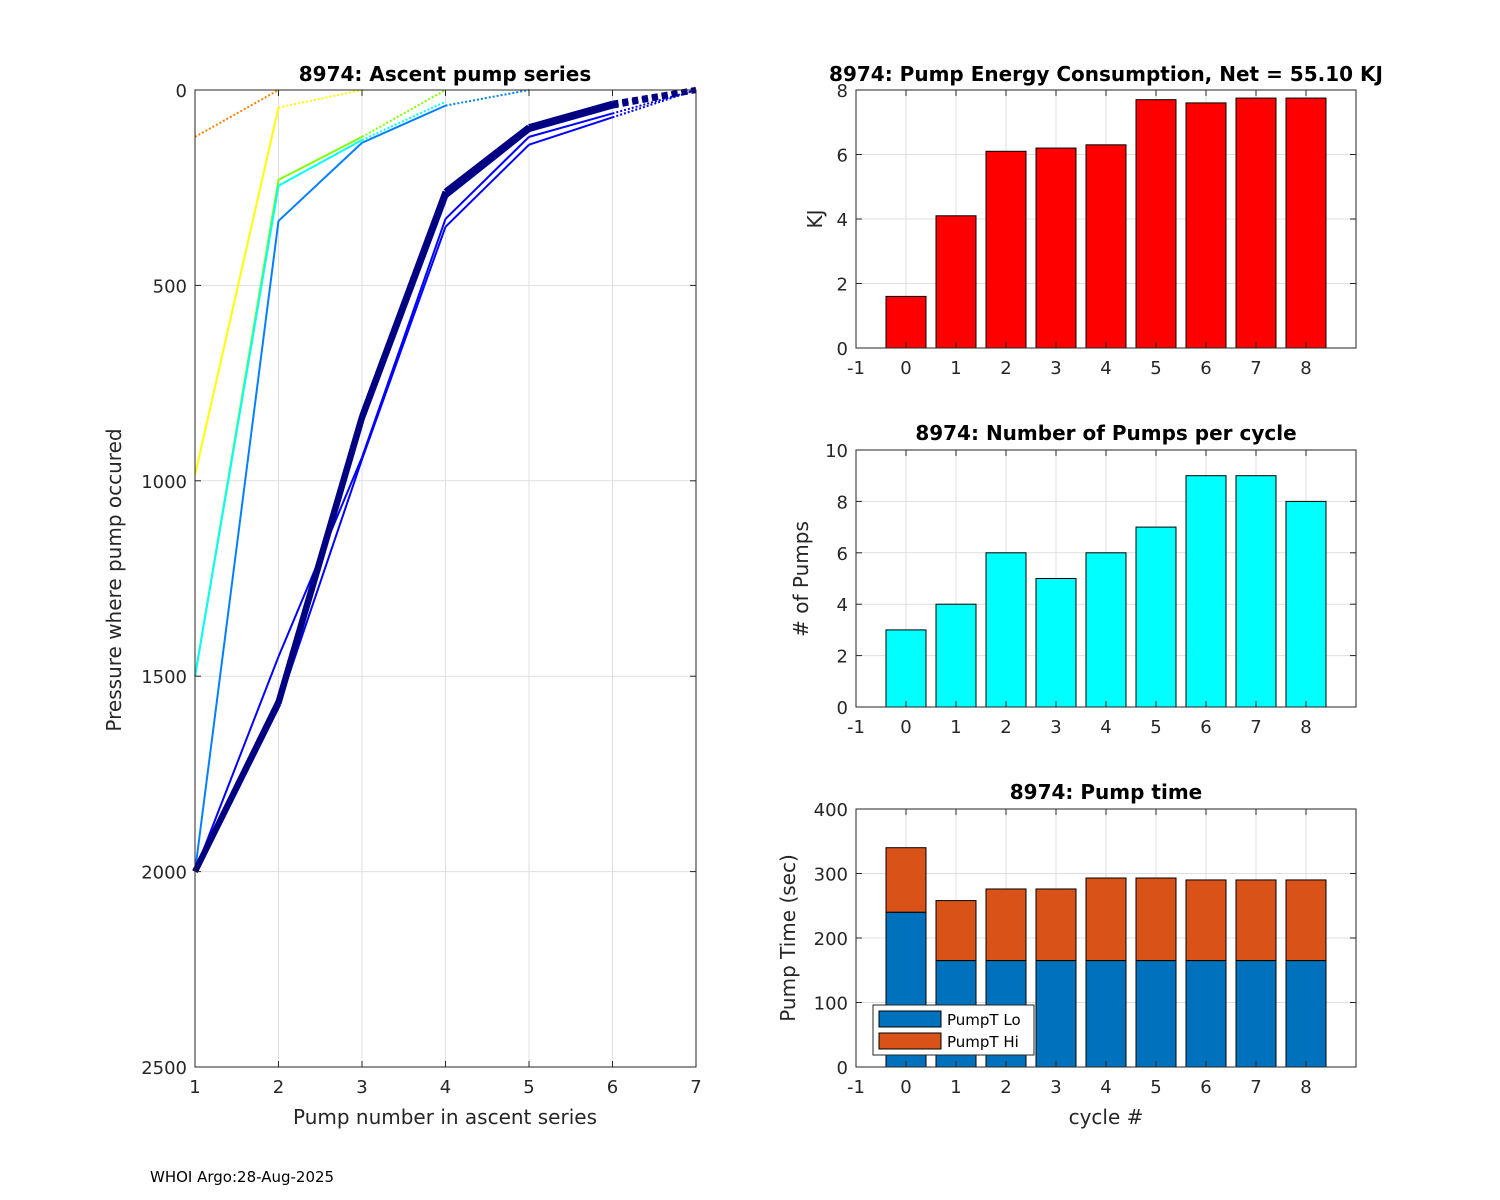  I want to click on chart-title: 8974: Ascent pump series, so click(445, 74).